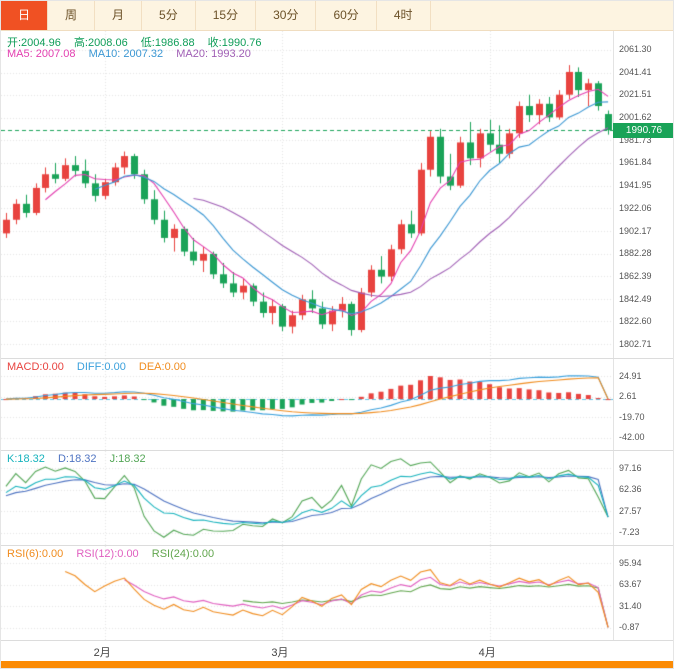  Describe the element at coordinates (167, 43) in the screenshot. I see `low-value: 低:1986.88` at that location.